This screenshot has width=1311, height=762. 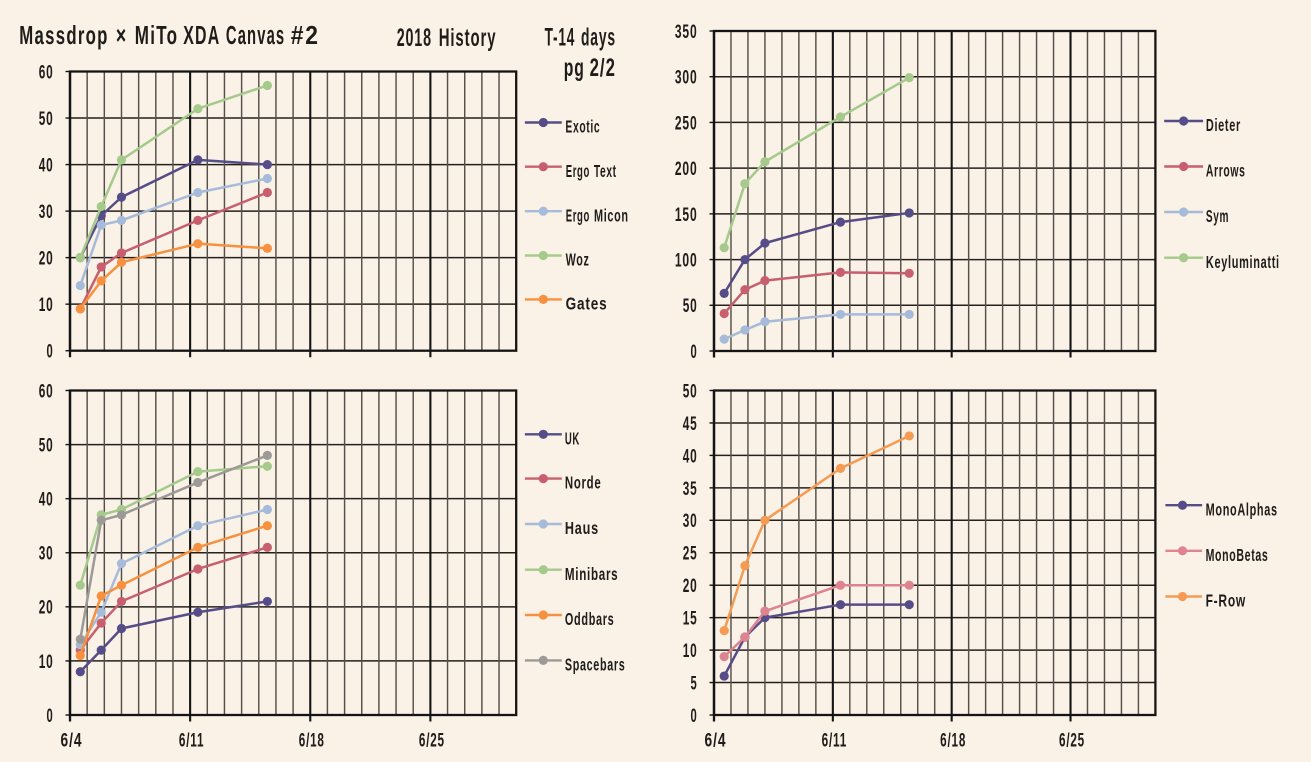 What do you see at coordinates (686, 170) in the screenshot?
I see `svg-text: 200` at bounding box center [686, 170].